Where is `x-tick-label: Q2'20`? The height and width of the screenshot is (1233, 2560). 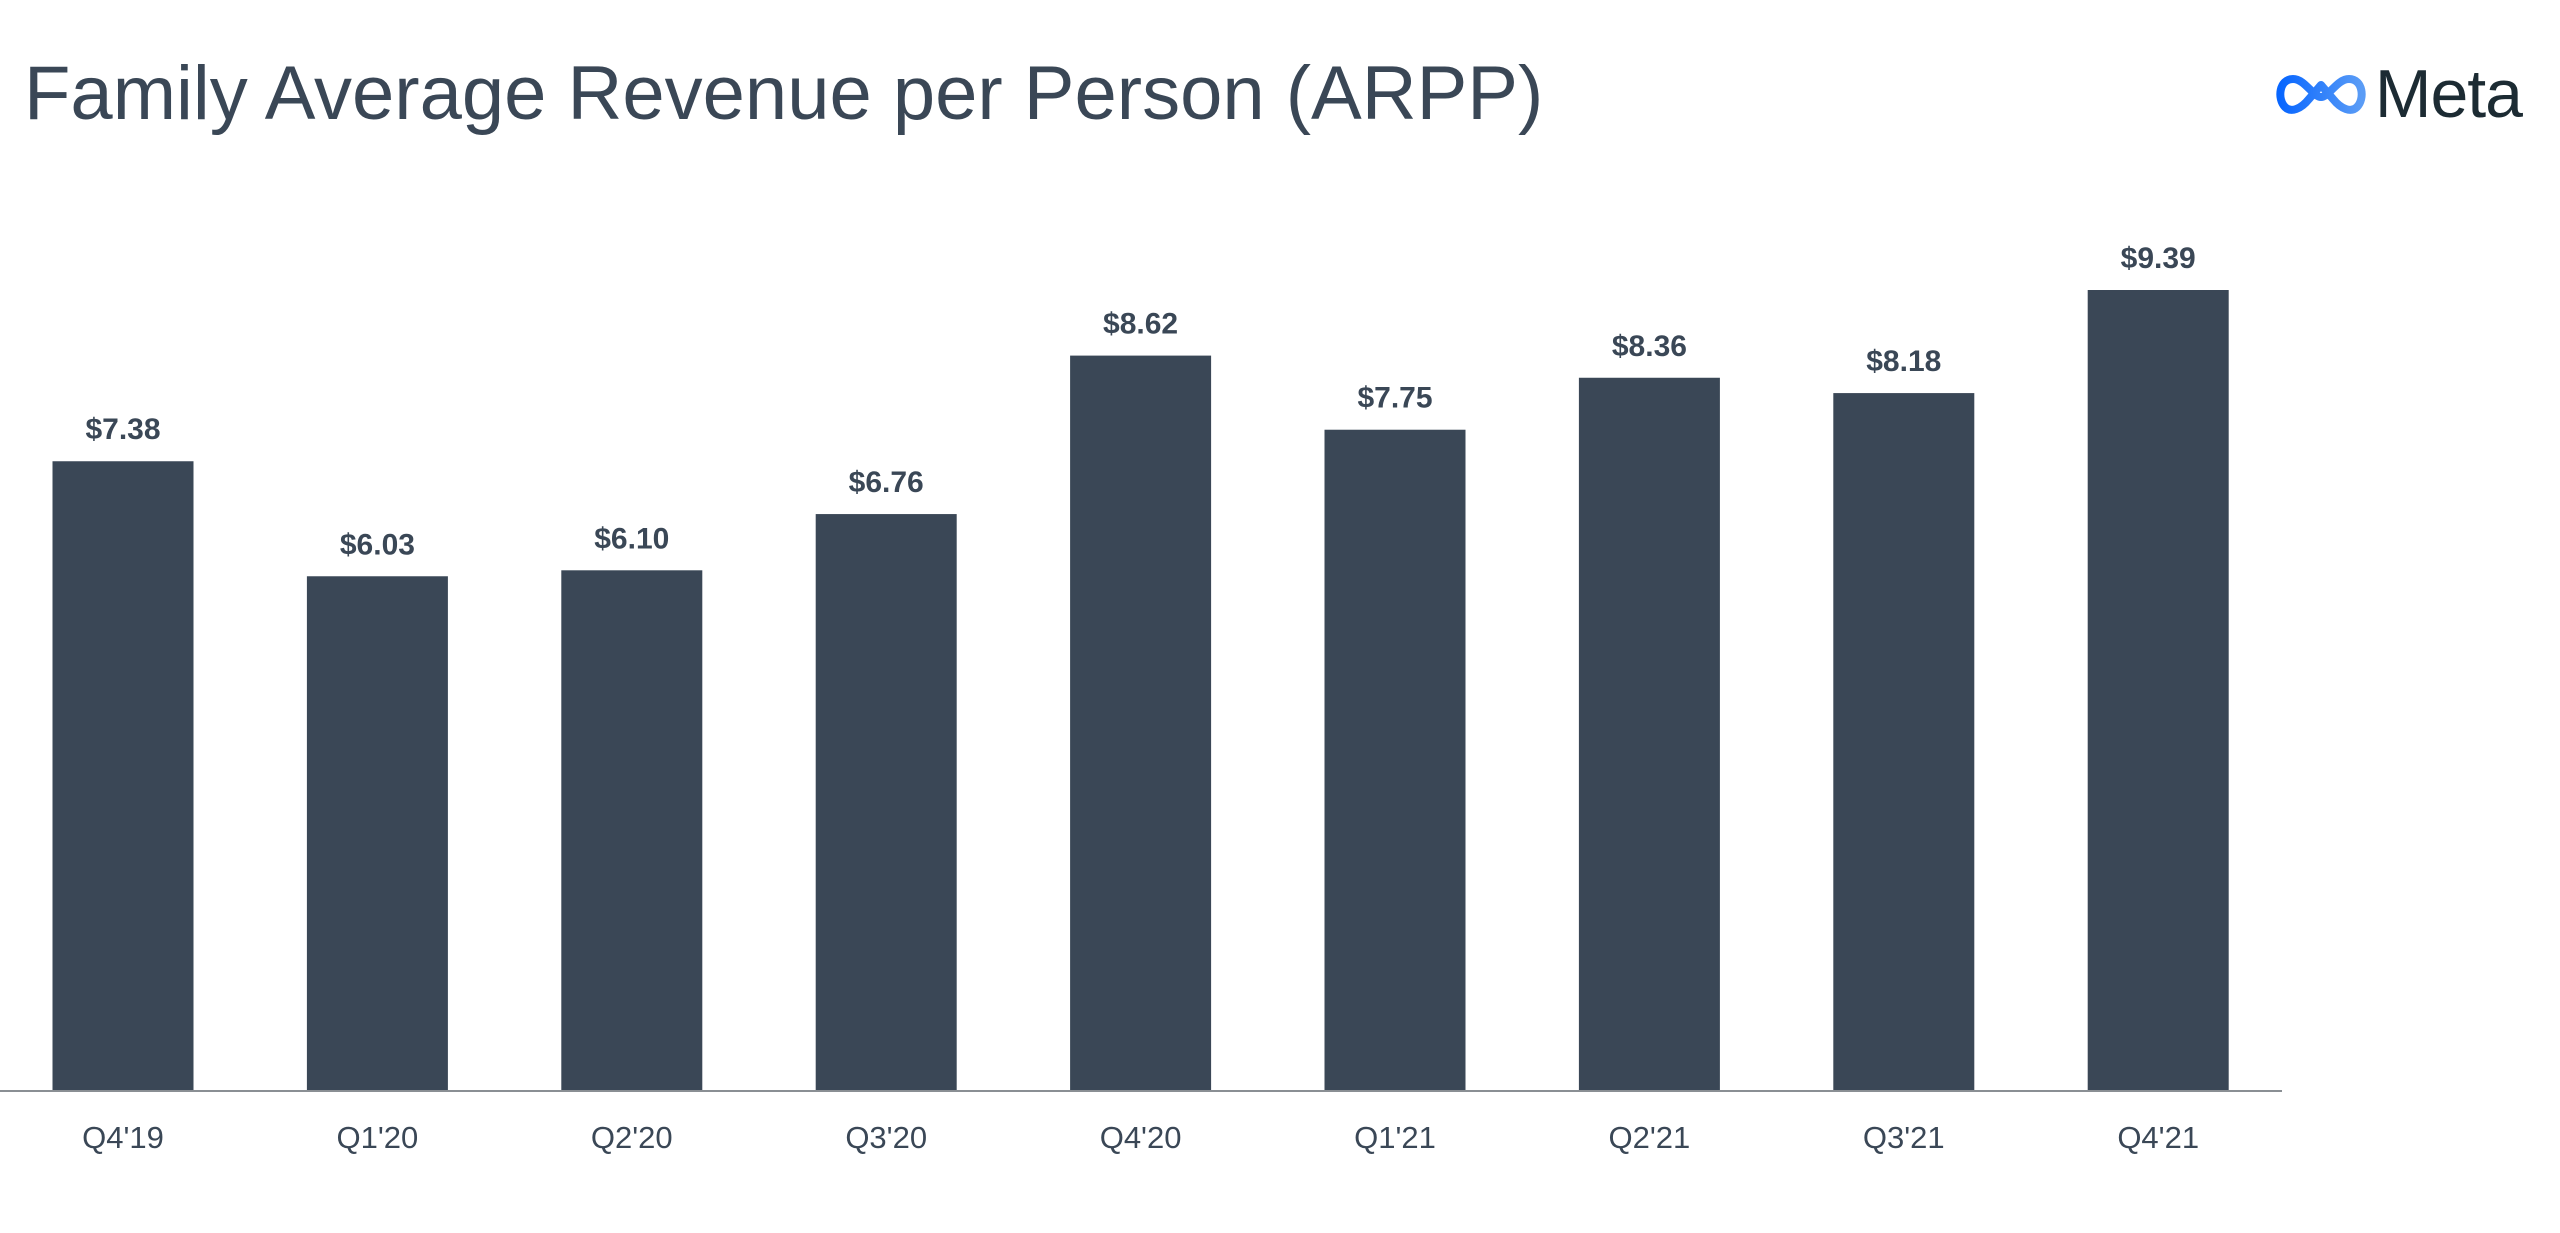
x-tick-label: Q2'20 is located at coordinates (632, 1137).